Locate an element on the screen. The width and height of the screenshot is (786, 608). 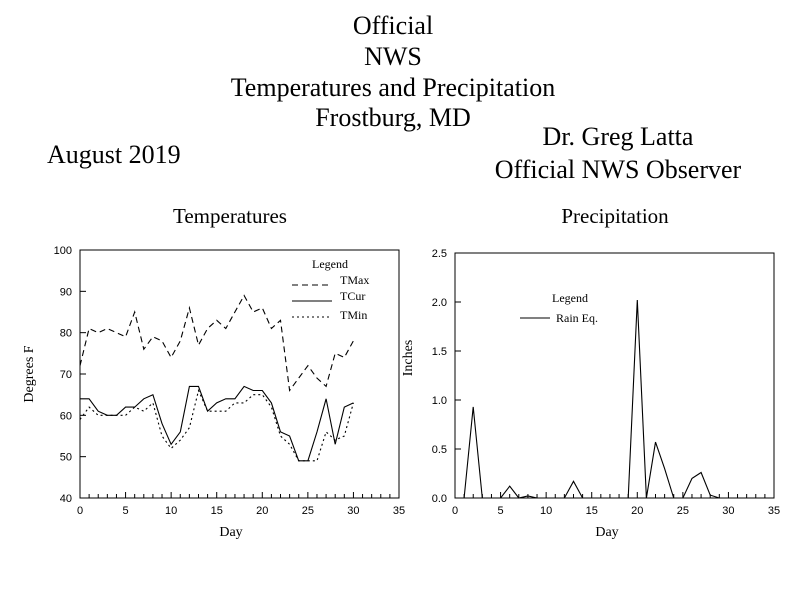
temperature-y-tick-label: 60 is located at coordinates (66, 416).